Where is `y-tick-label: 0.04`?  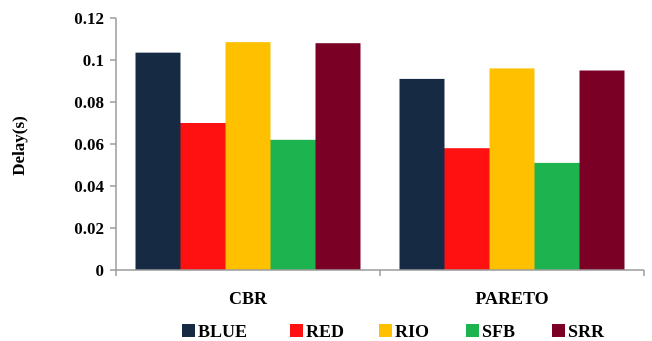 y-tick-label: 0.04 is located at coordinates (89, 186).